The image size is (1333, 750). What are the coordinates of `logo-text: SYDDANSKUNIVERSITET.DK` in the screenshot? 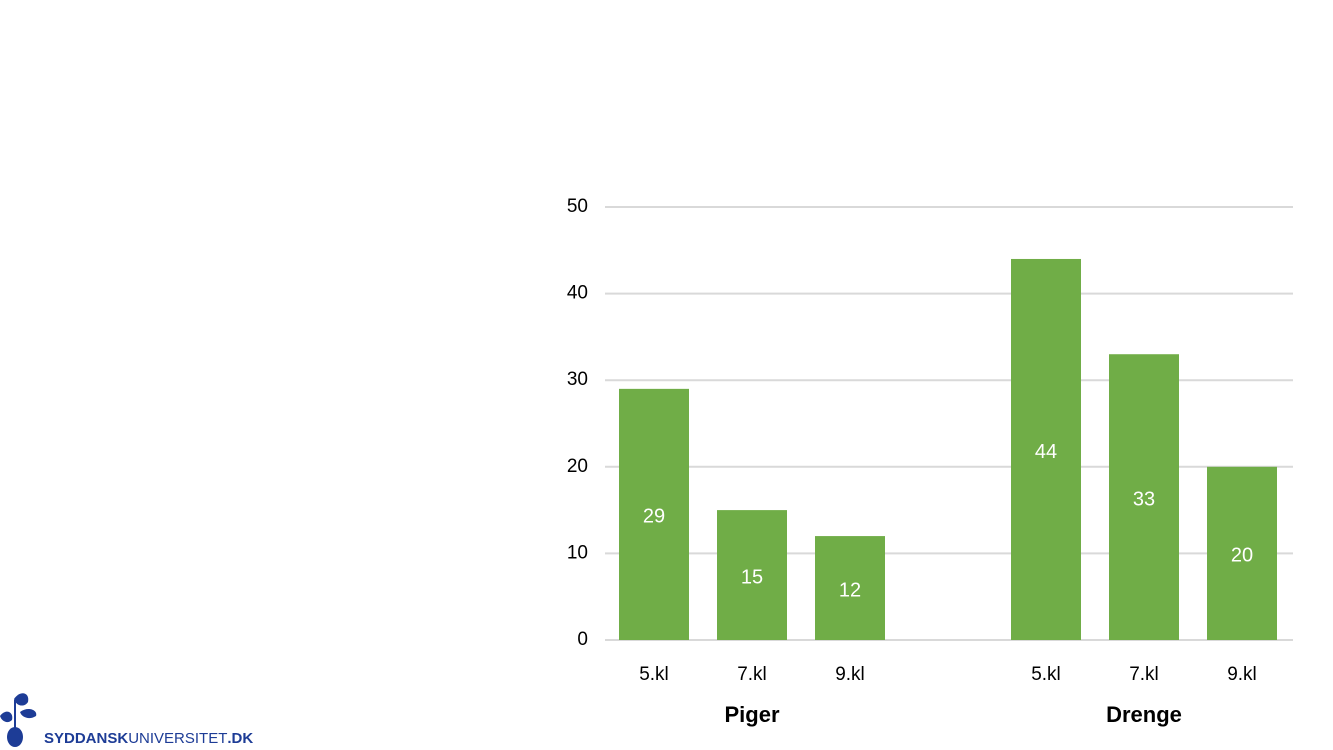 It's located at (148, 738).